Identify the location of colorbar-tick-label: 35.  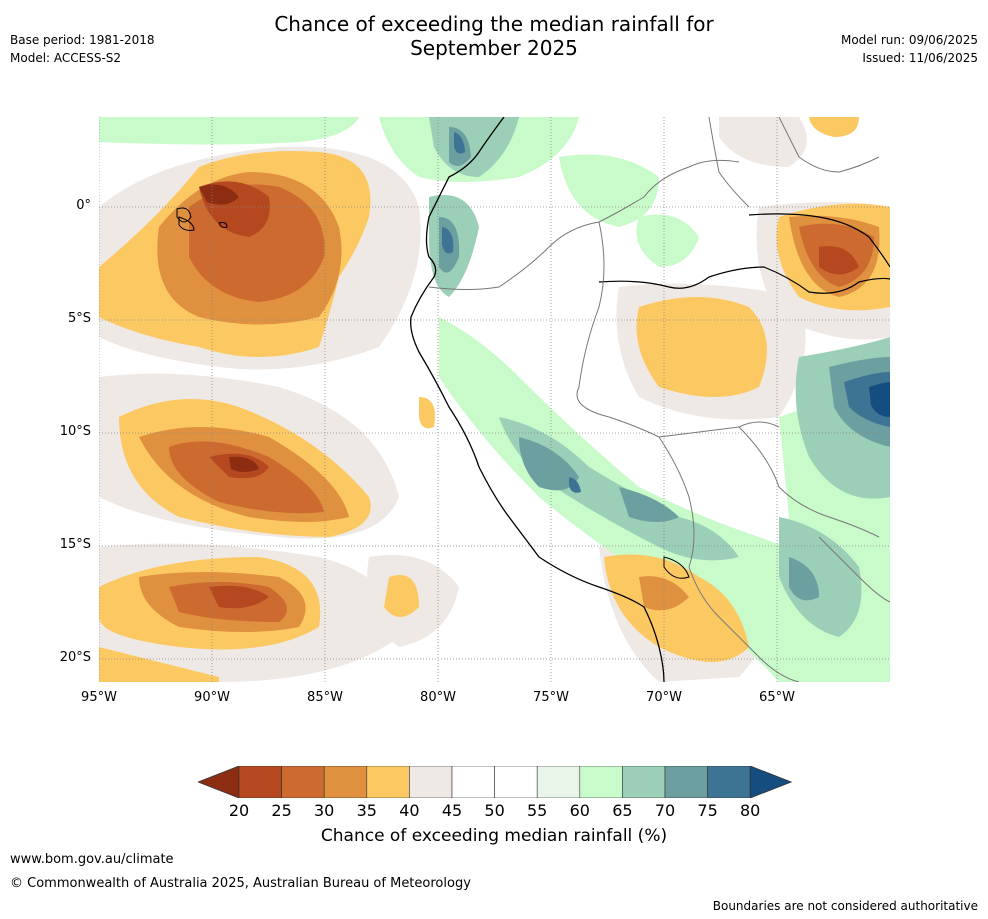
(366, 810).